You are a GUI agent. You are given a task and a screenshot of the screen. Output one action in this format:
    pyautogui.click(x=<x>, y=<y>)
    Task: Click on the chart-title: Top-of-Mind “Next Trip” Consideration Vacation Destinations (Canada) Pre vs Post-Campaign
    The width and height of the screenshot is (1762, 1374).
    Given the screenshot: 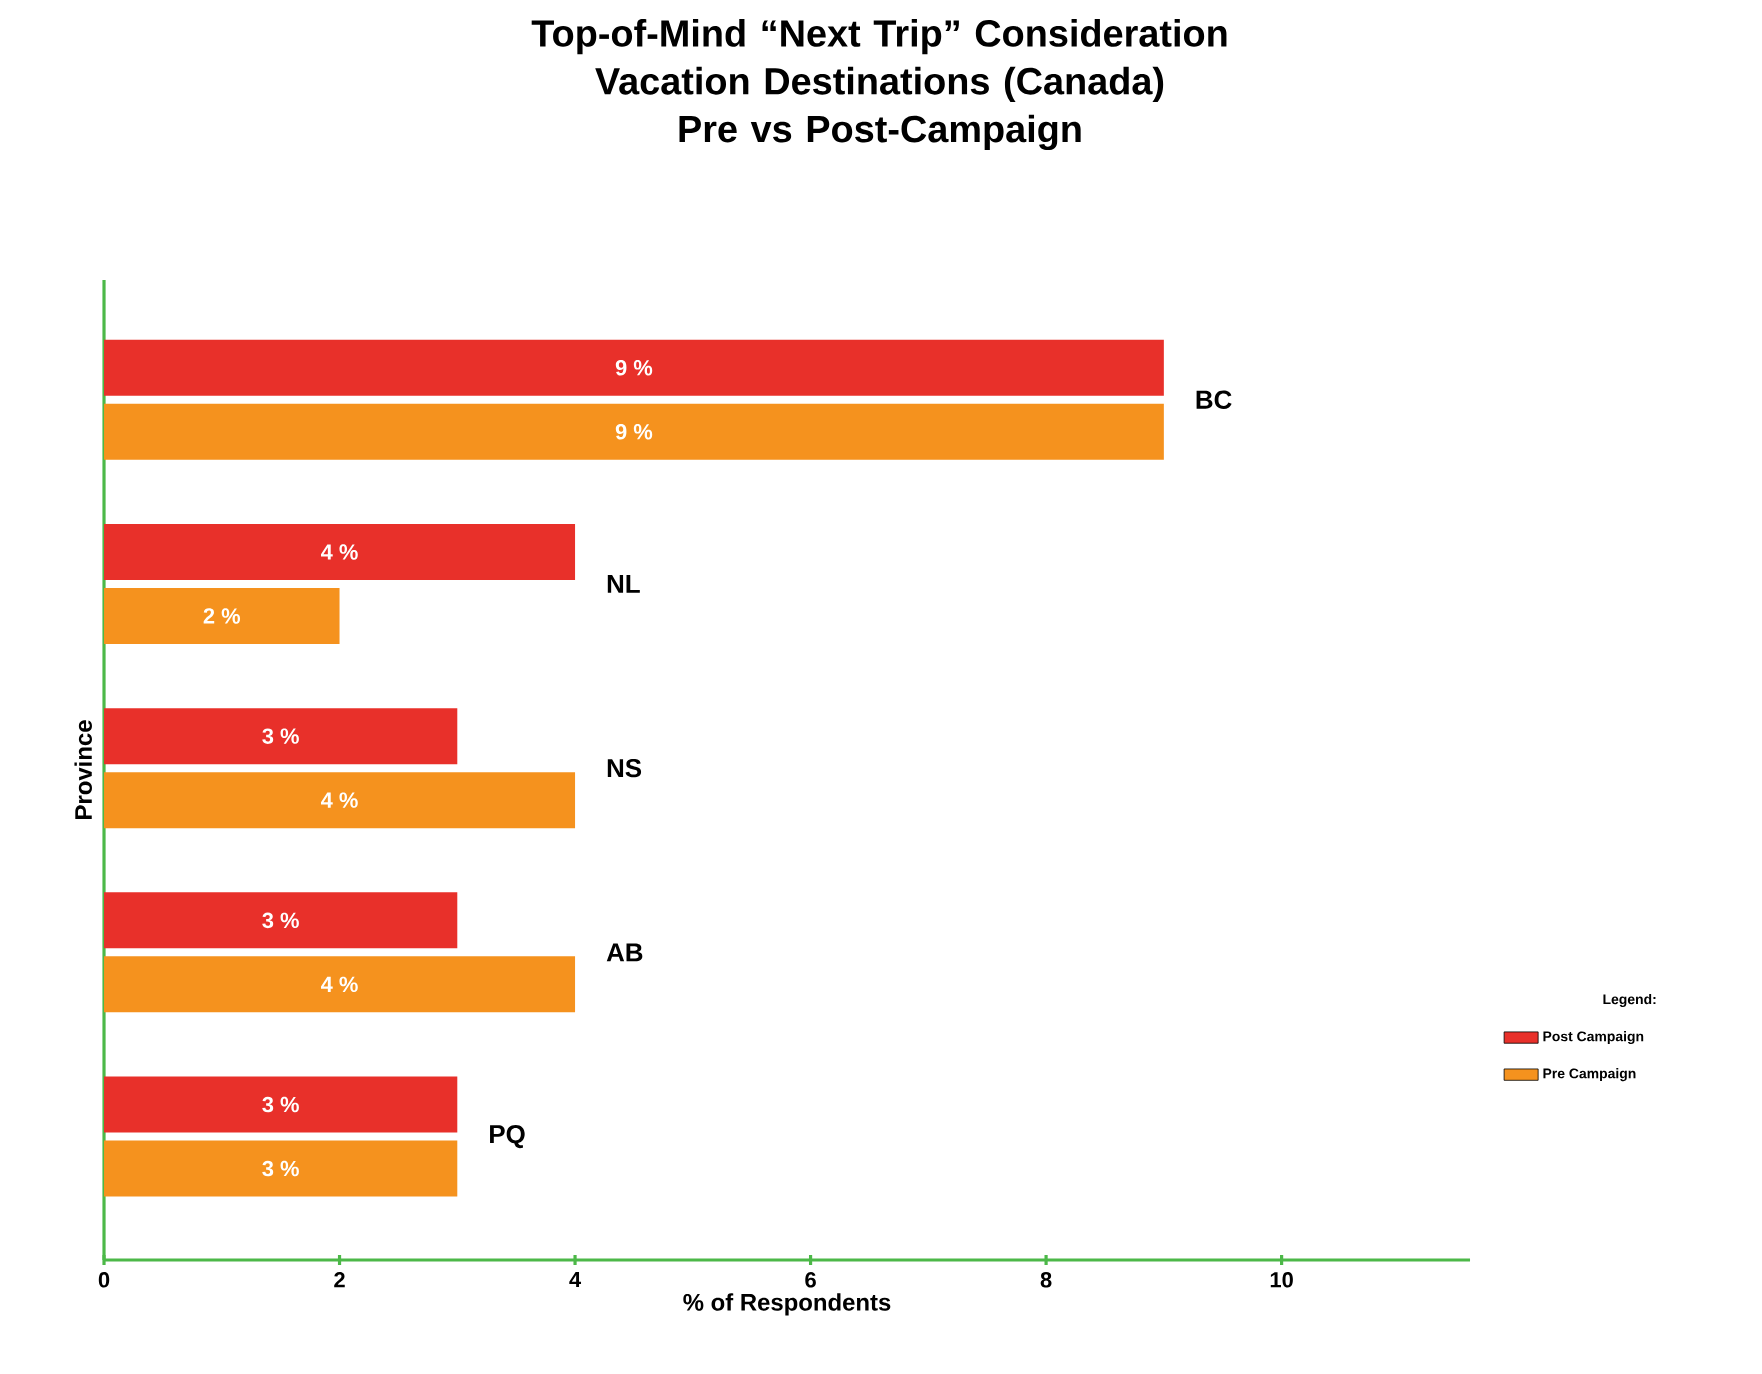 What is the action you would take?
    pyautogui.click(x=879, y=85)
    